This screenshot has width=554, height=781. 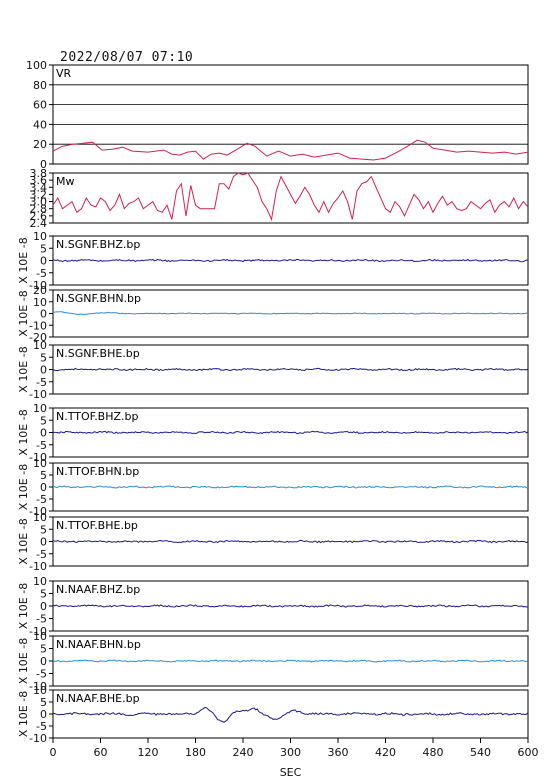 I want to click on x-tick-label: 0, so click(x=53, y=752).